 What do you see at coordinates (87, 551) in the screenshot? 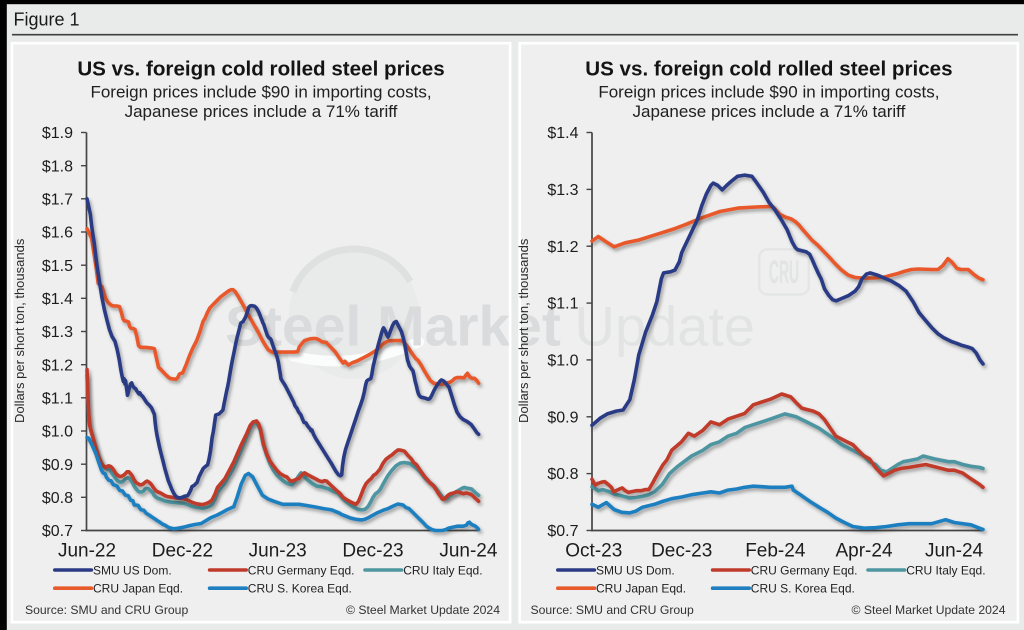
I see `svg-text: Jun-22` at bounding box center [87, 551].